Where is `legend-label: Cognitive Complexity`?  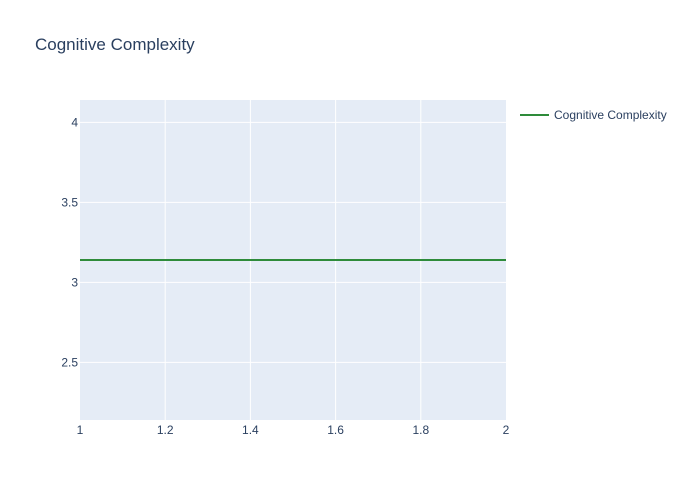 legend-label: Cognitive Complexity is located at coordinates (610, 115).